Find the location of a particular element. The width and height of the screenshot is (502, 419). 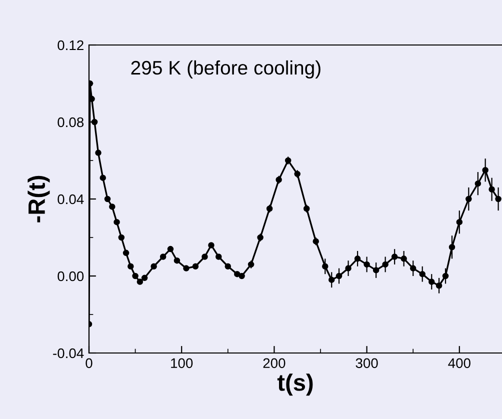

y-tick-label: 0.04 is located at coordinates (71, 199).